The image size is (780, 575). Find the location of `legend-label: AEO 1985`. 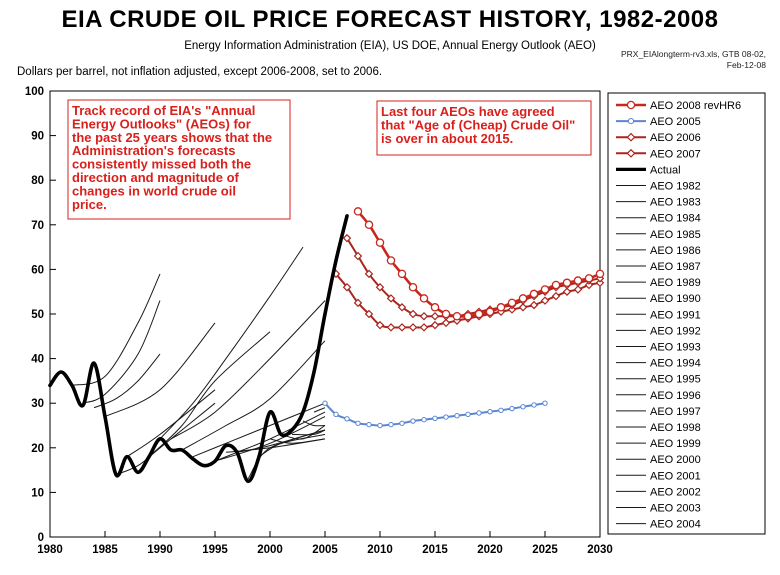

legend-label: AEO 1985 is located at coordinates (675, 235).